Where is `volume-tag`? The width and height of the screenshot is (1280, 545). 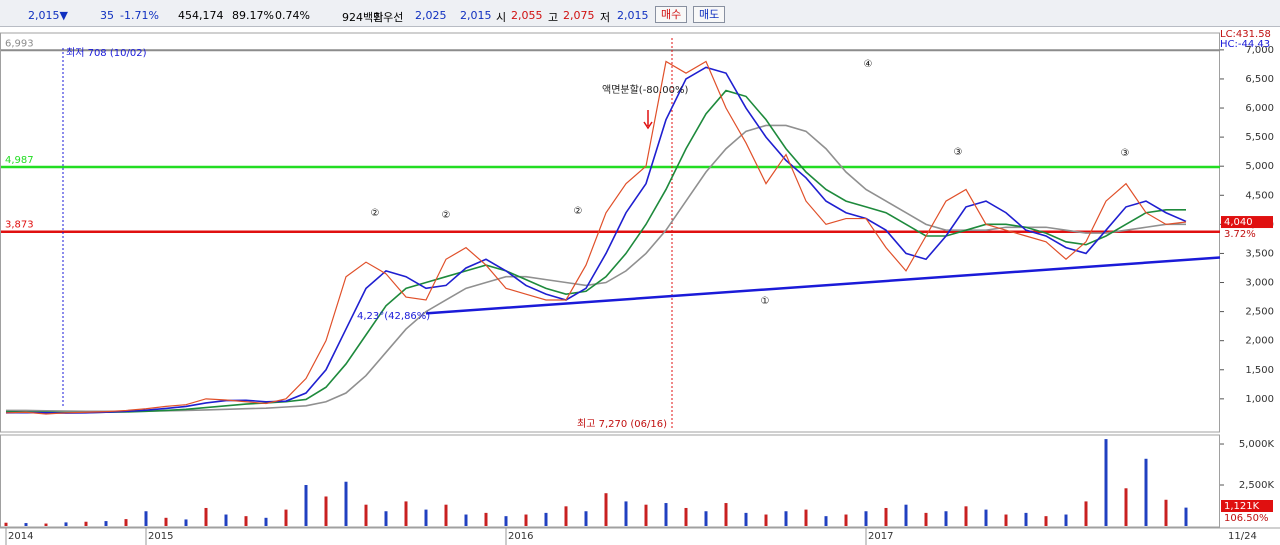
volume-tag is located at coordinates (1247, 506).